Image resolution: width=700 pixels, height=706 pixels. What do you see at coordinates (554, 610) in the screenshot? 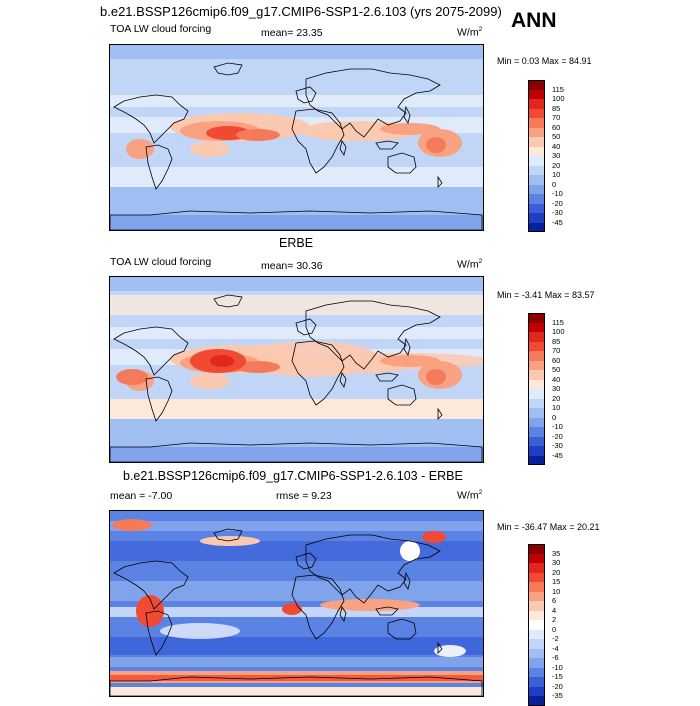
I see `colorbar-tick-label: 4` at bounding box center [554, 610].